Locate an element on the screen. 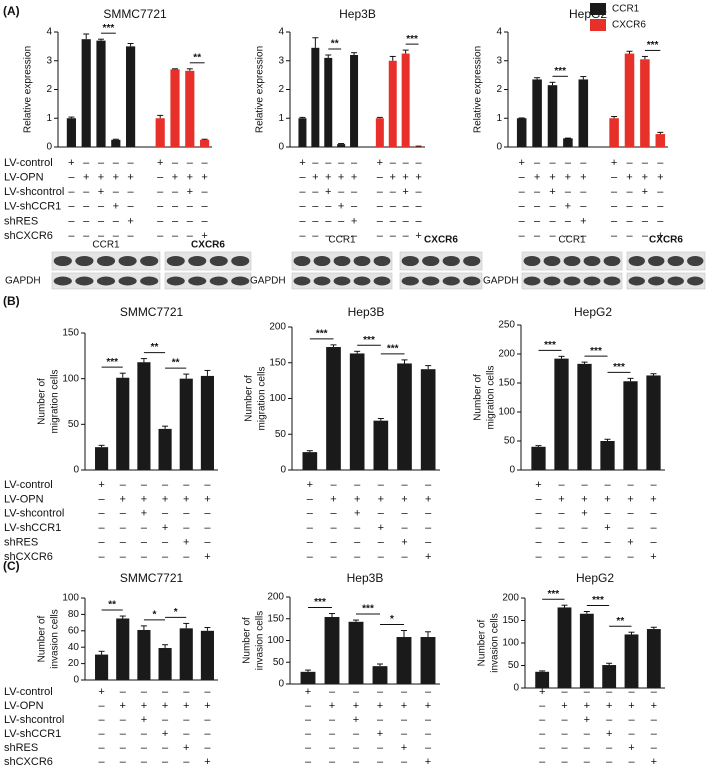 The image size is (709, 768). y-tick-label: 100 is located at coordinates (510, 643).